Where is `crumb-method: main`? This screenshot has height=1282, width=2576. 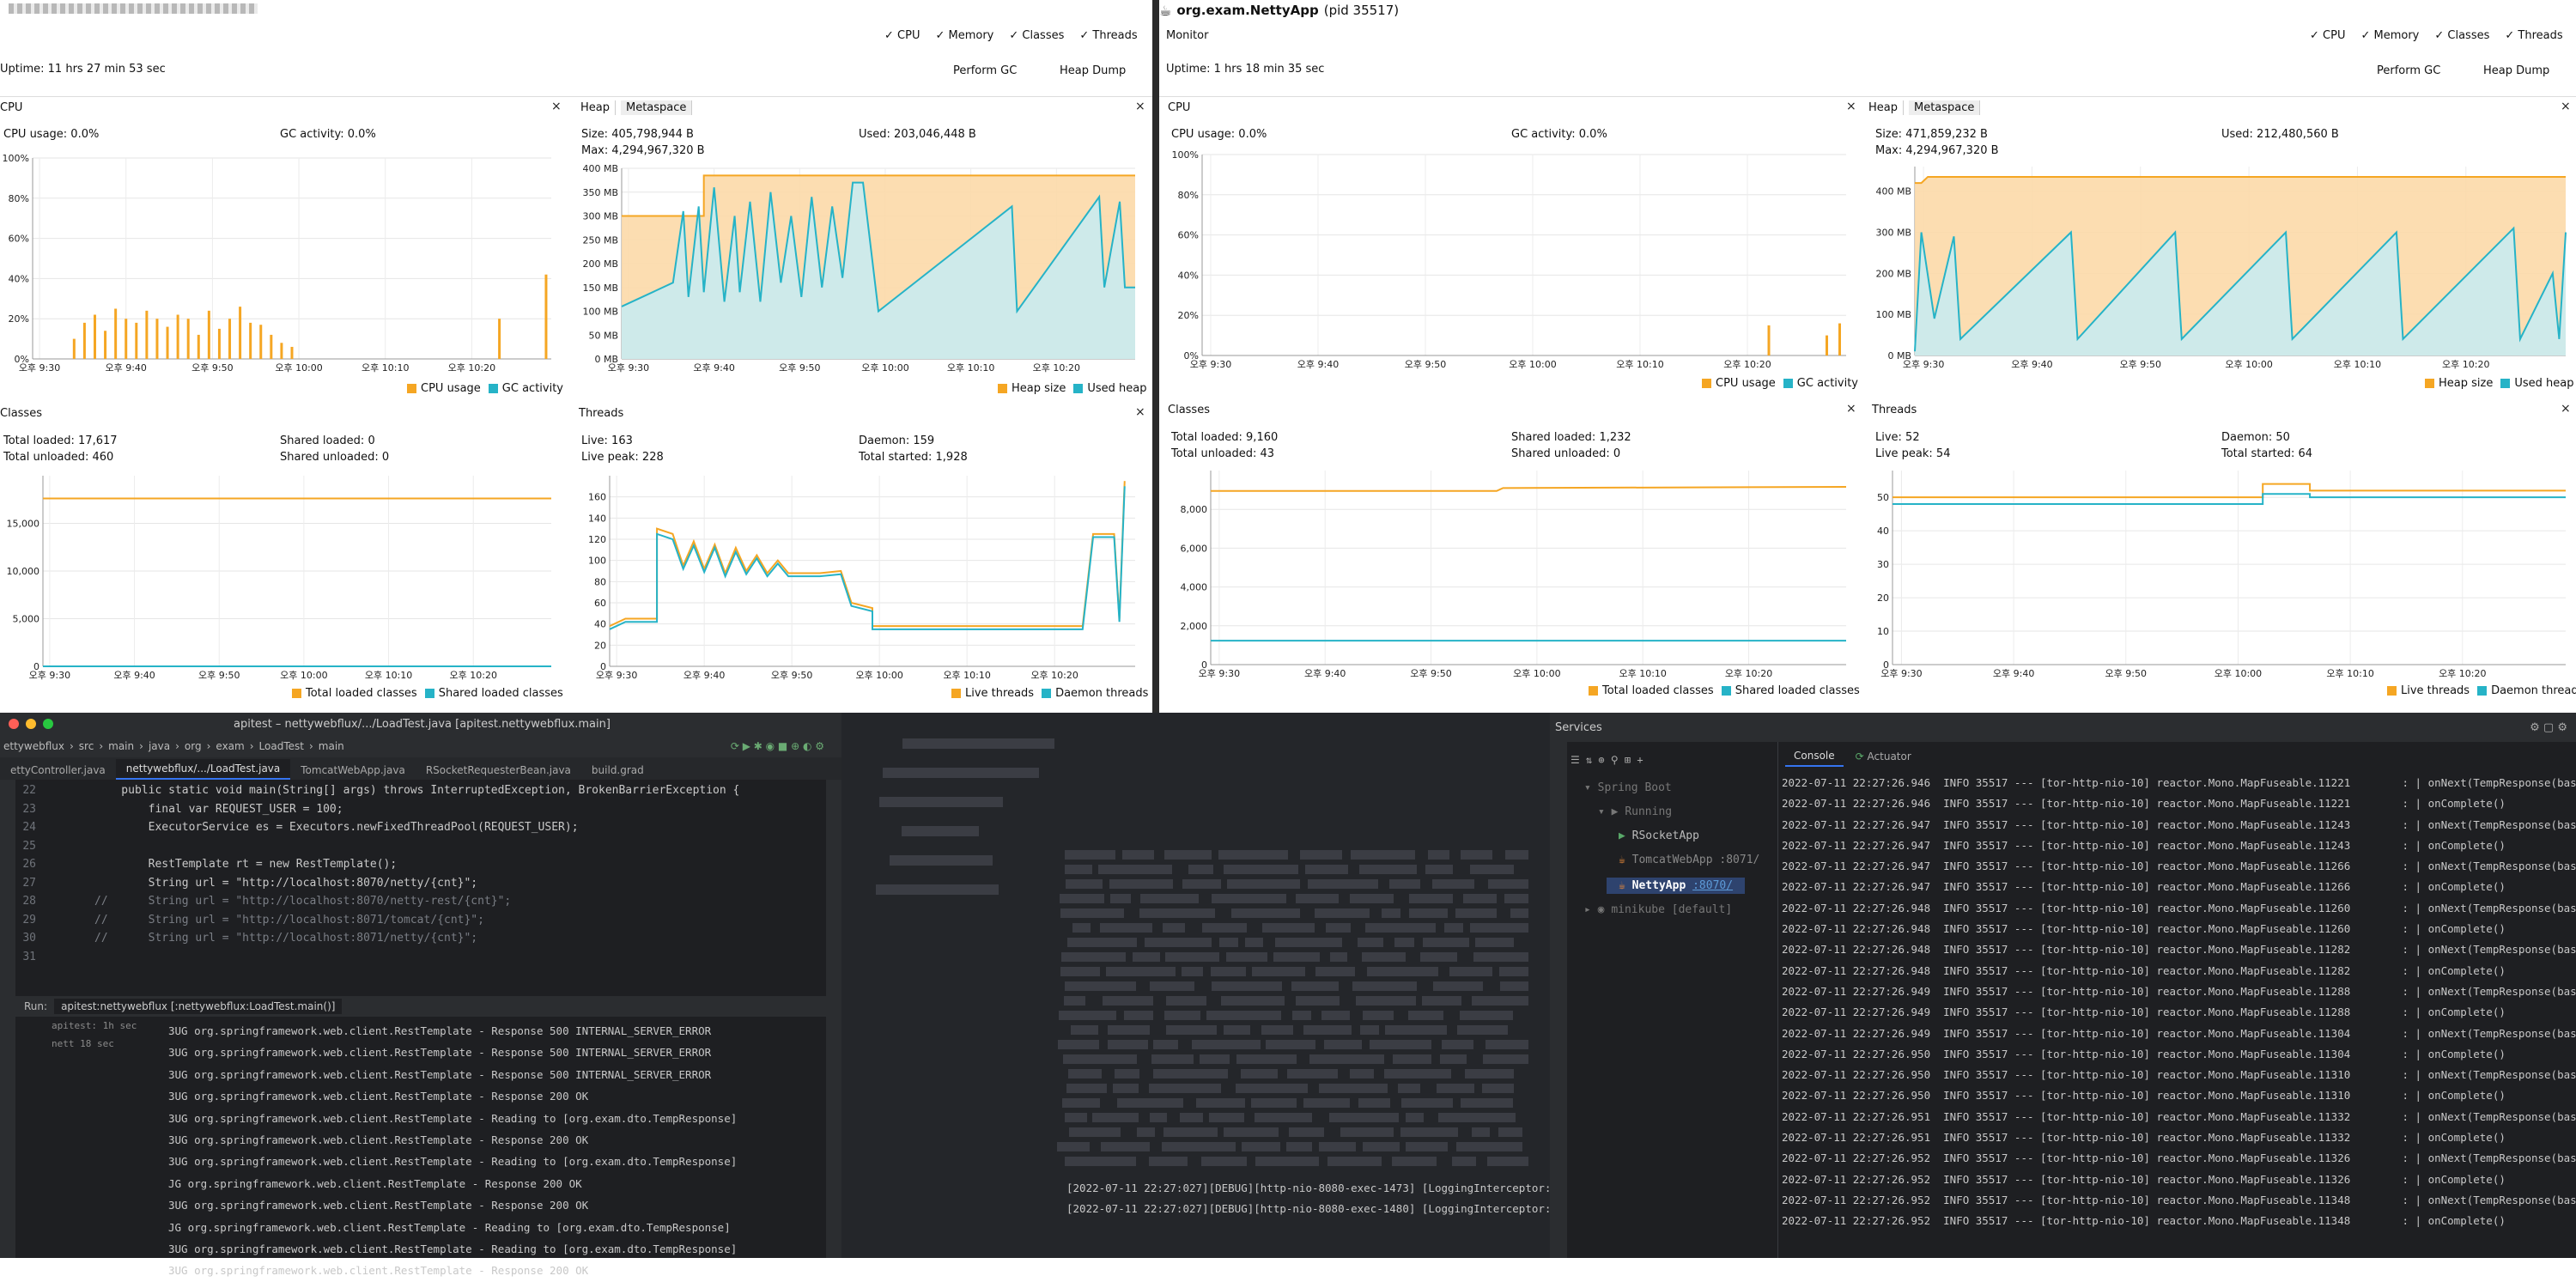
crumb-method: main is located at coordinates (331, 746).